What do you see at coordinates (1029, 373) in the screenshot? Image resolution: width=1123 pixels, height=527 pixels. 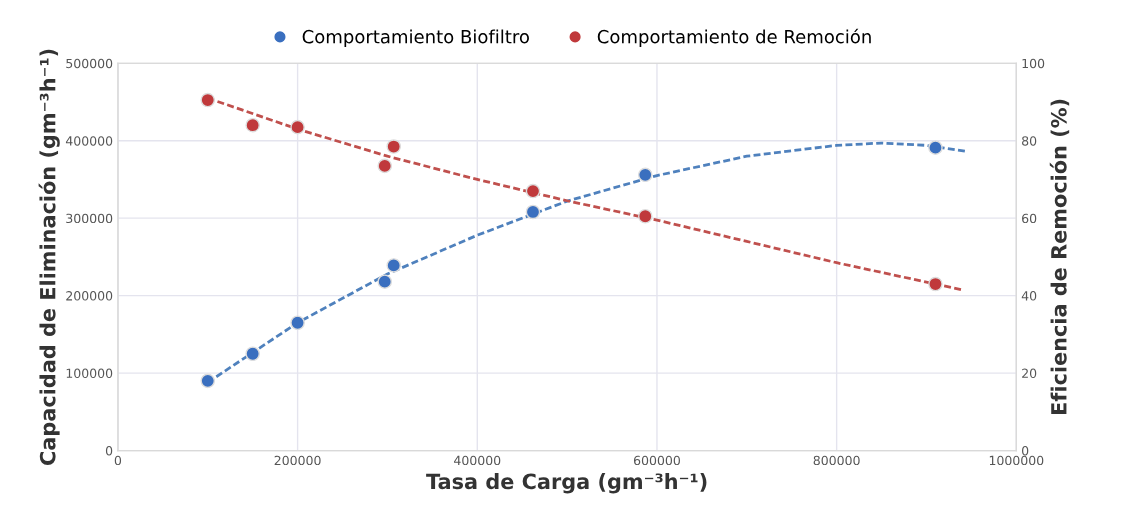 I see `y2-tick-label: 20` at bounding box center [1029, 373].